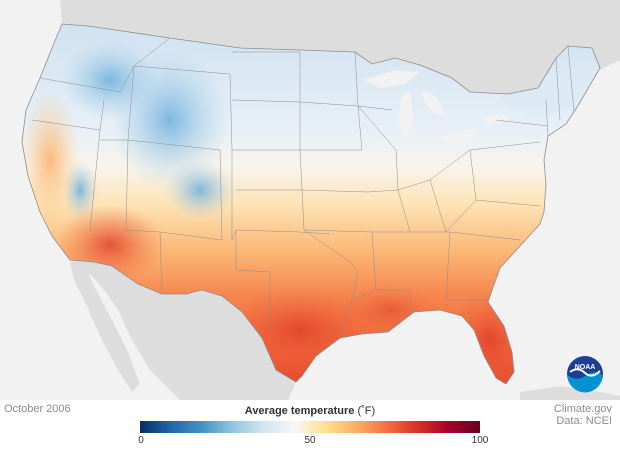  I want to click on legend-unit: (˚F), so click(366, 411).